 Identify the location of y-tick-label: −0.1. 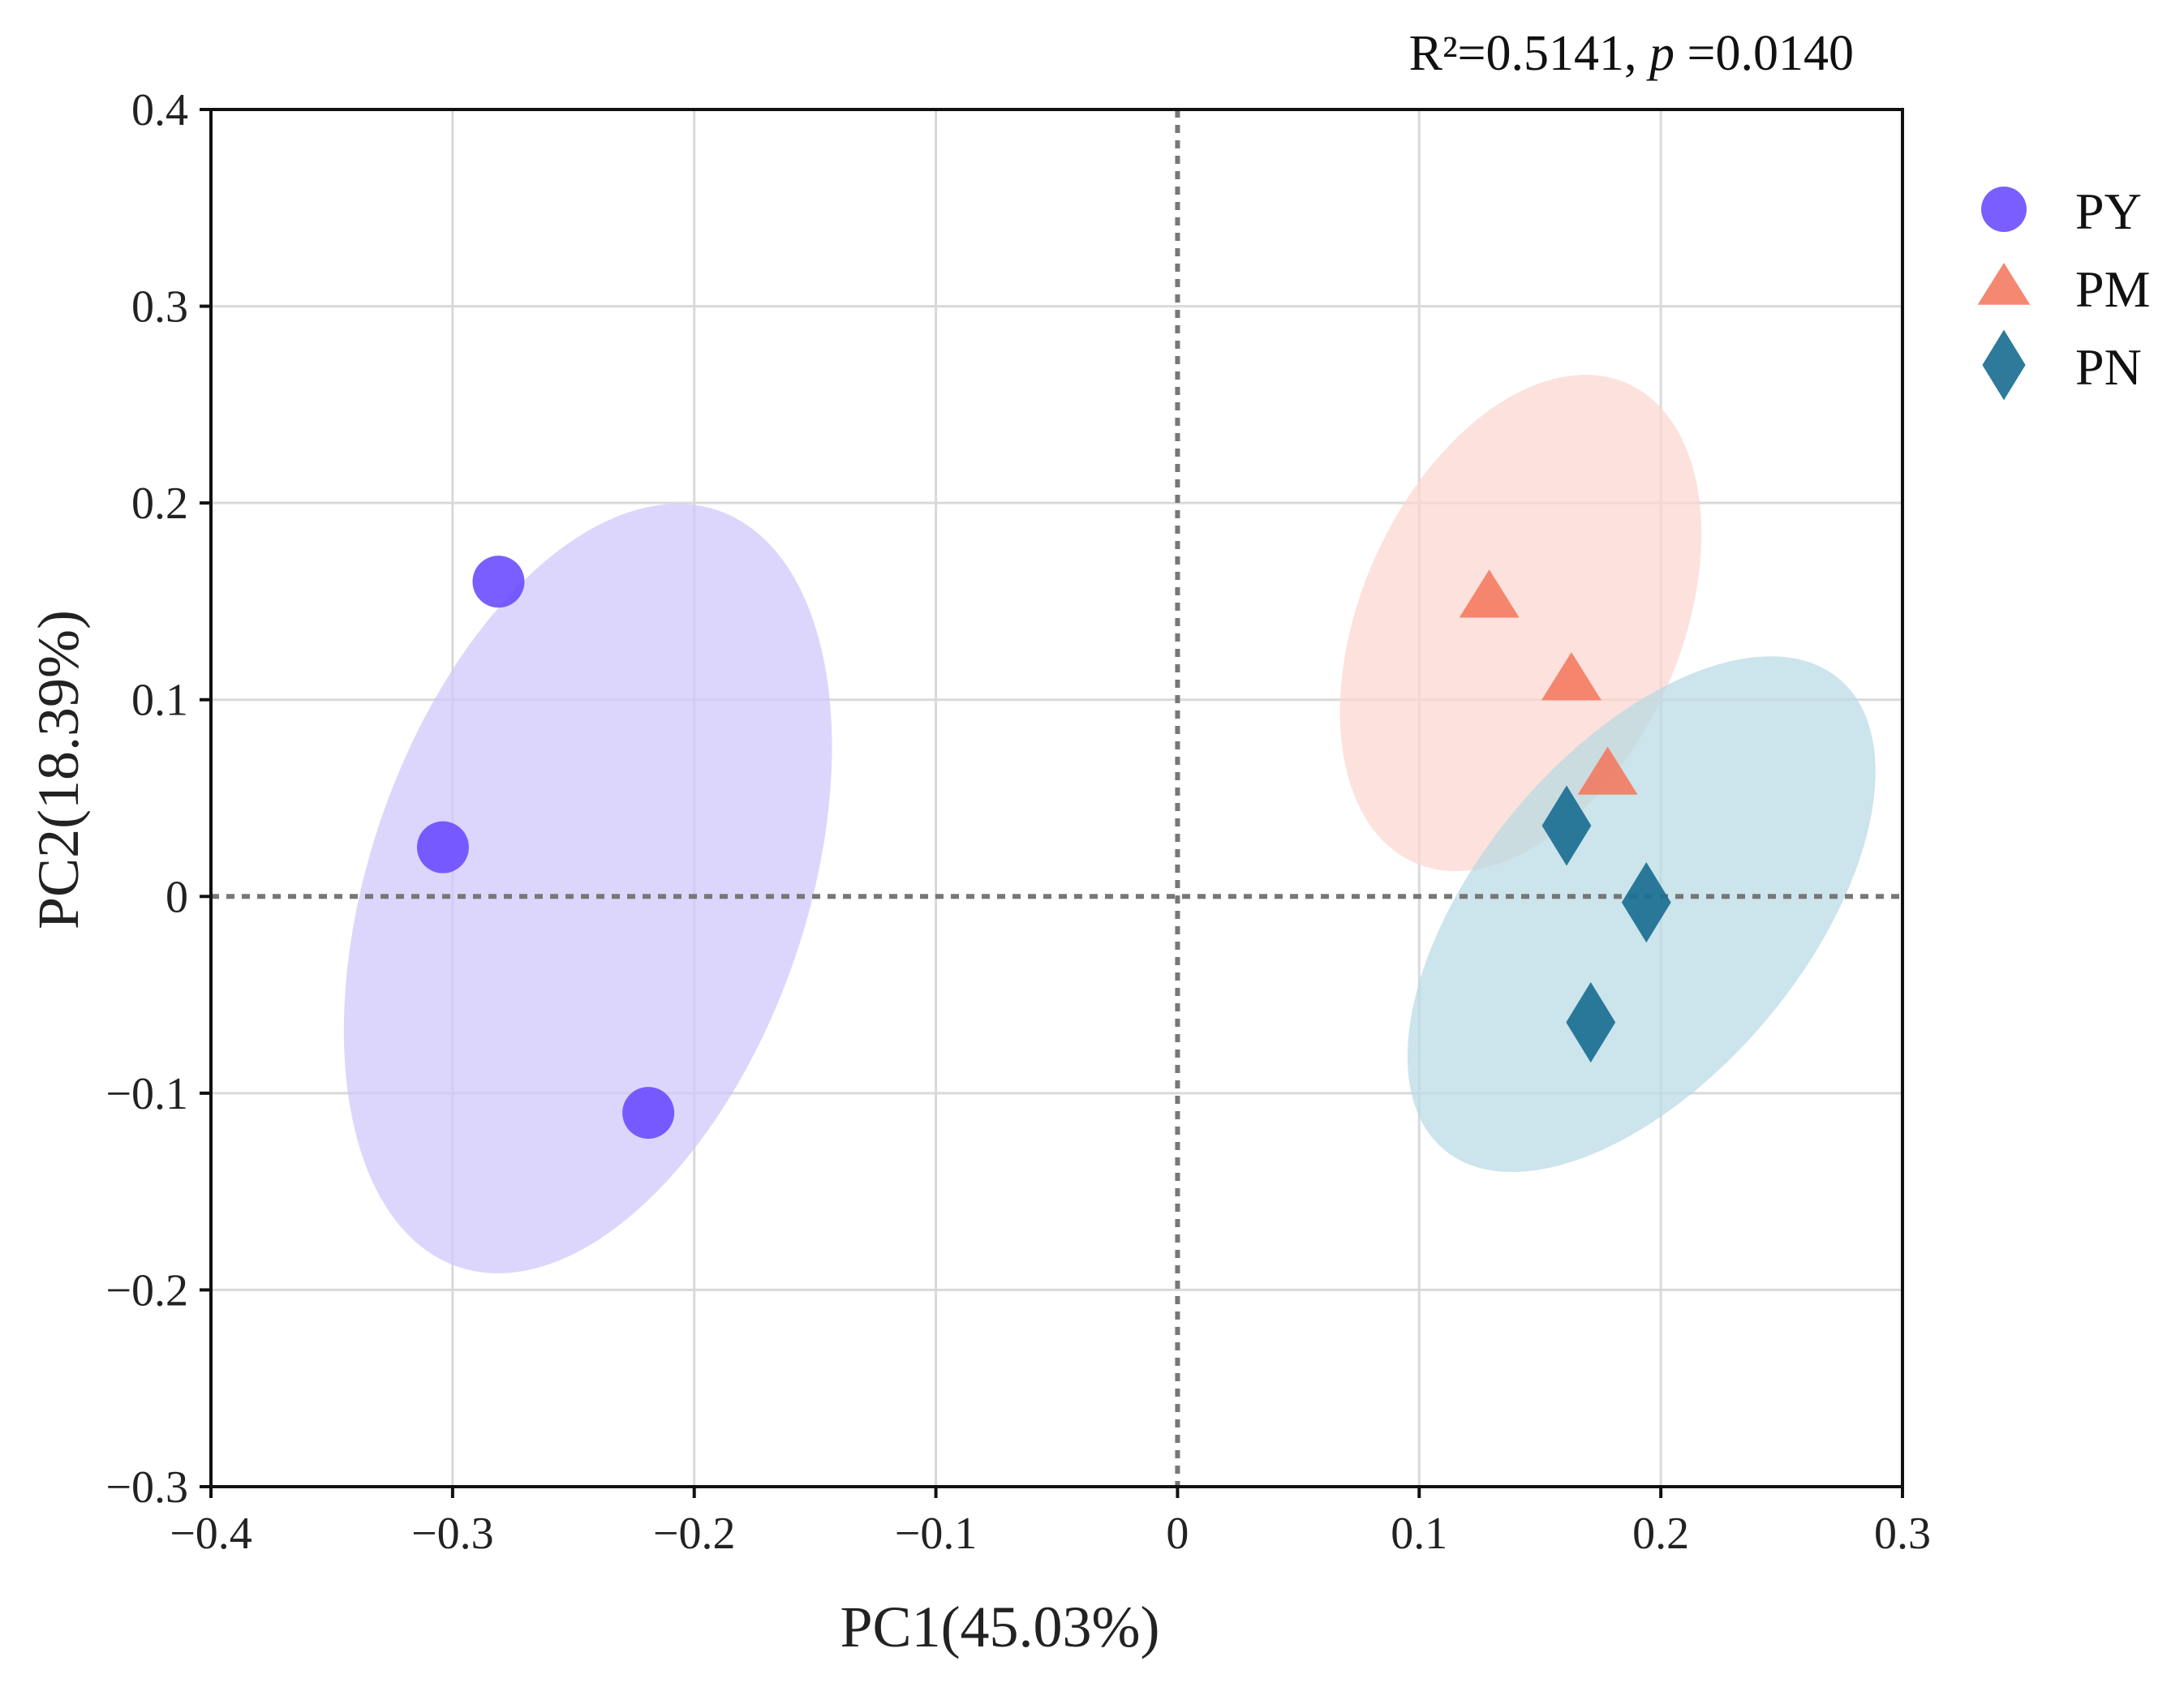
(146, 1094).